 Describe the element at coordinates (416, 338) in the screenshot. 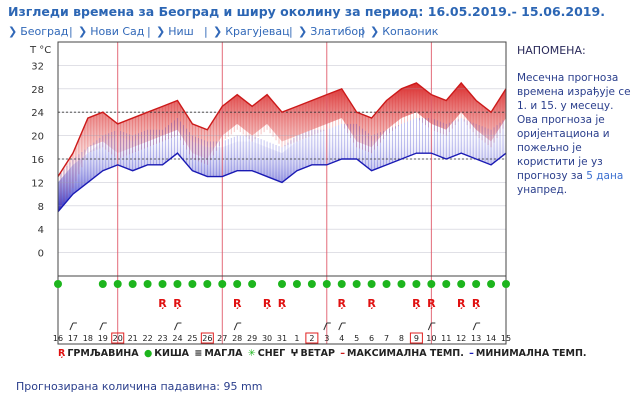

I see `day-label: 9` at that location.